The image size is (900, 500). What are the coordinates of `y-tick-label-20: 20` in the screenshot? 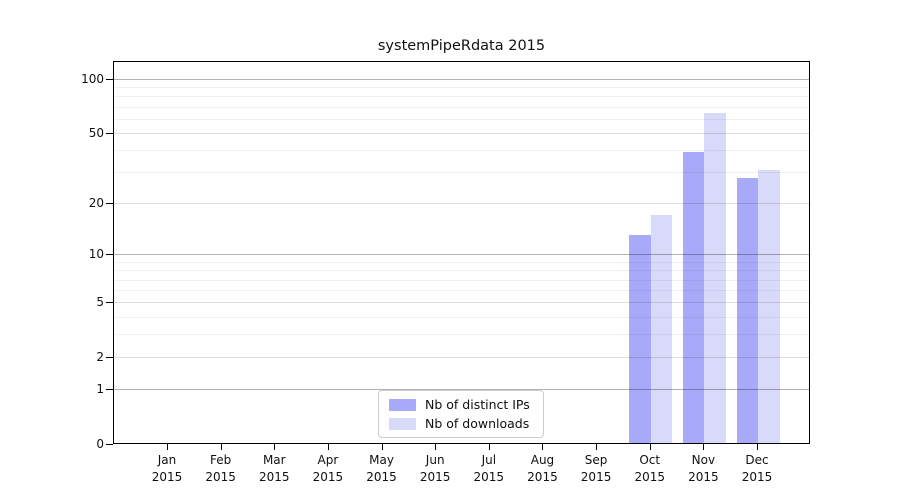 It's located at (96, 203).